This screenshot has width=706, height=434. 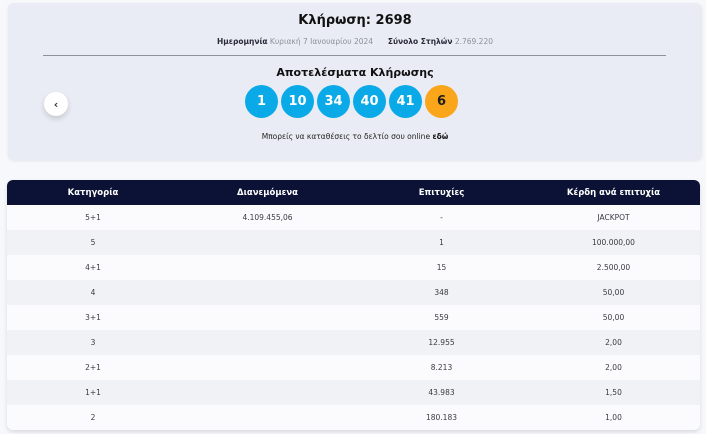 I want to click on winners: 348, so click(x=441, y=292).